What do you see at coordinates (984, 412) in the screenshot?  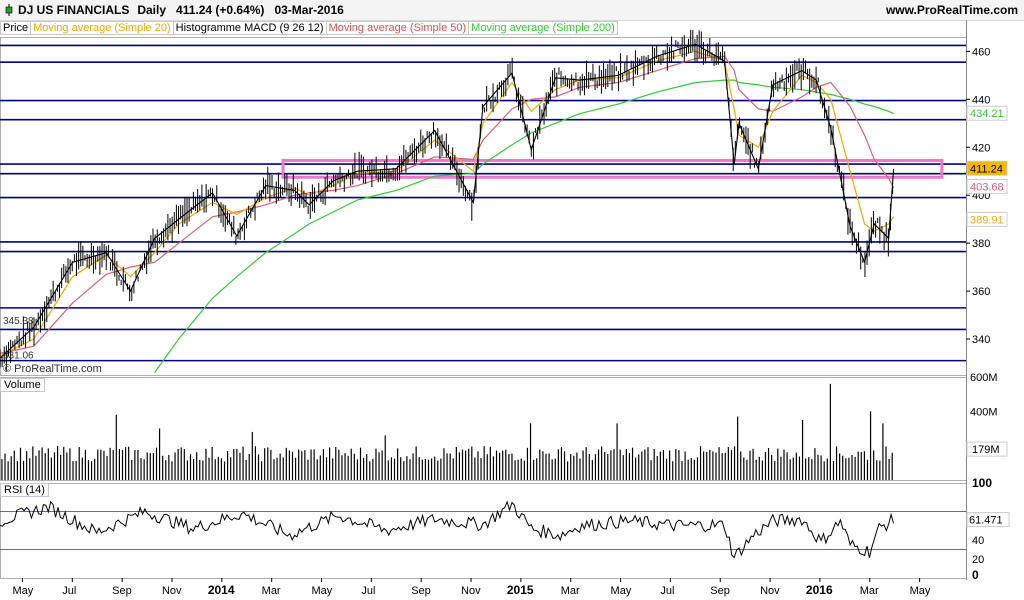 I see `volume-tick-label: 400M` at bounding box center [984, 412].